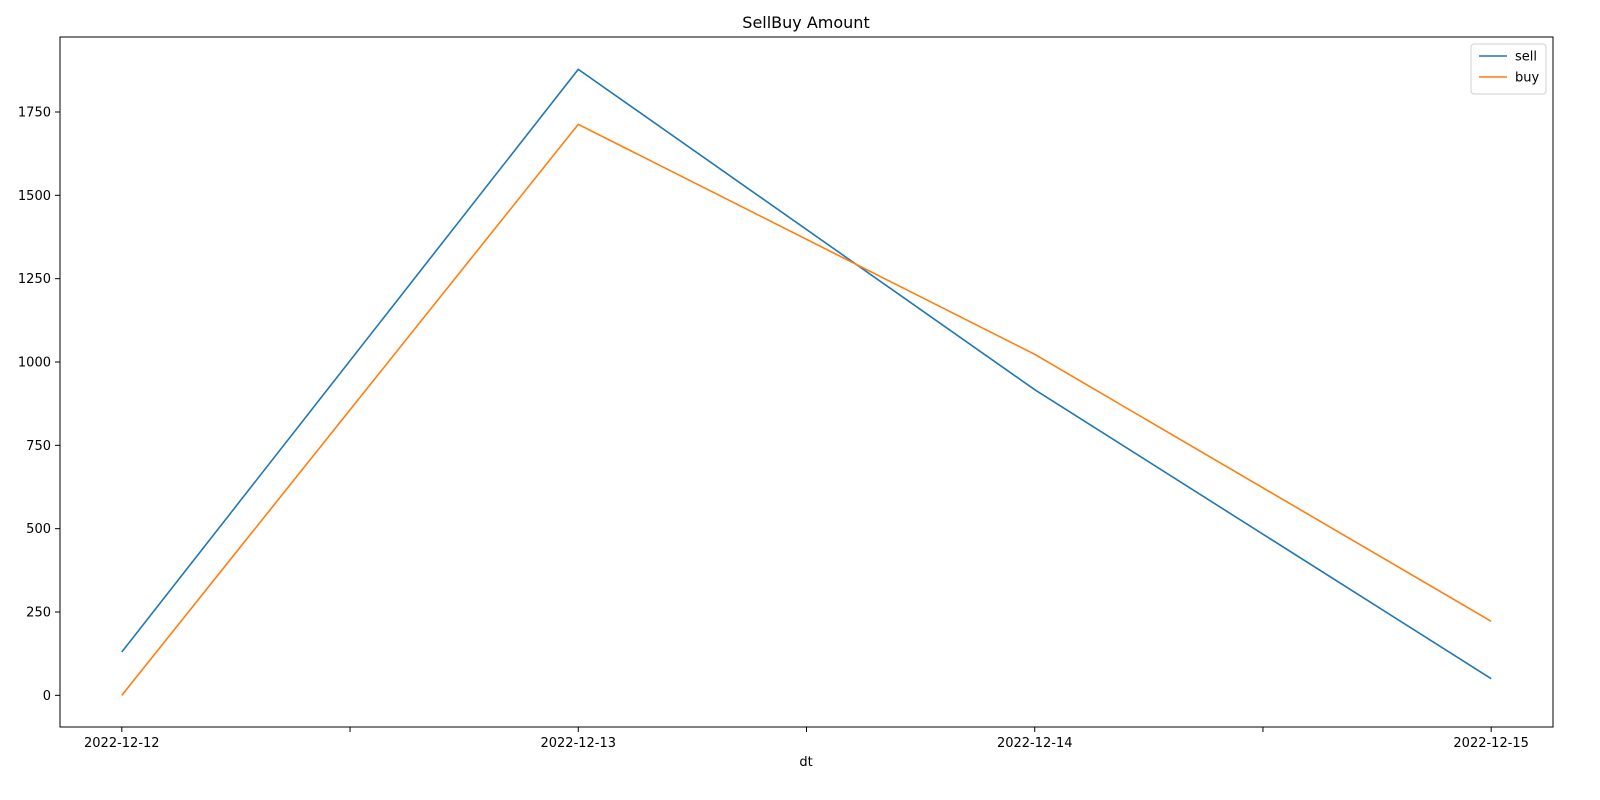 The width and height of the screenshot is (1600, 800). I want to click on legend: sell buy, so click(1508, 69).